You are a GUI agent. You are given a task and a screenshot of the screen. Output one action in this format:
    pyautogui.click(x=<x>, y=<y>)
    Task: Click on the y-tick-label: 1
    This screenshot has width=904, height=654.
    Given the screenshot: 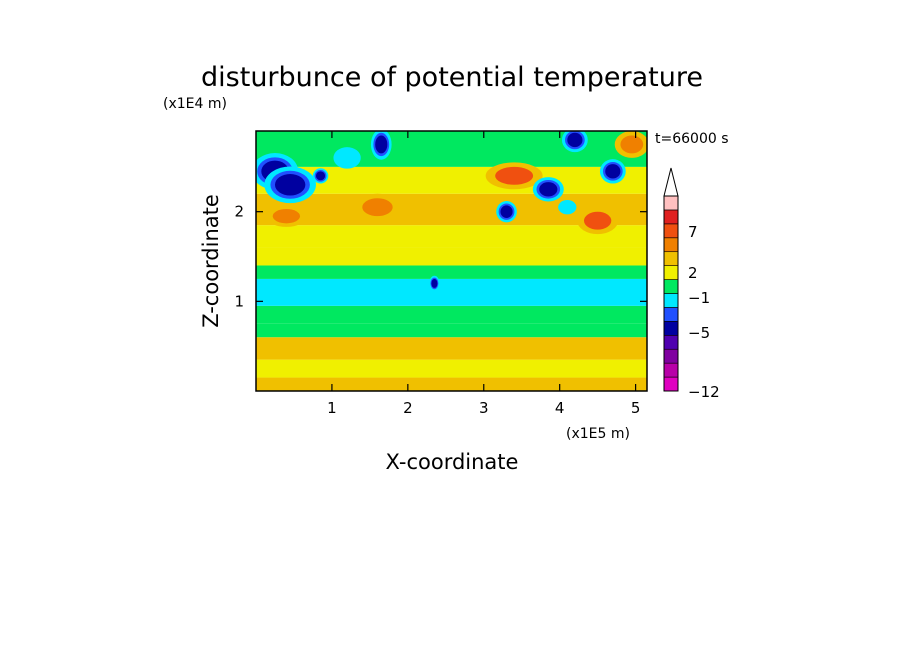 What is the action you would take?
    pyautogui.click(x=239, y=301)
    